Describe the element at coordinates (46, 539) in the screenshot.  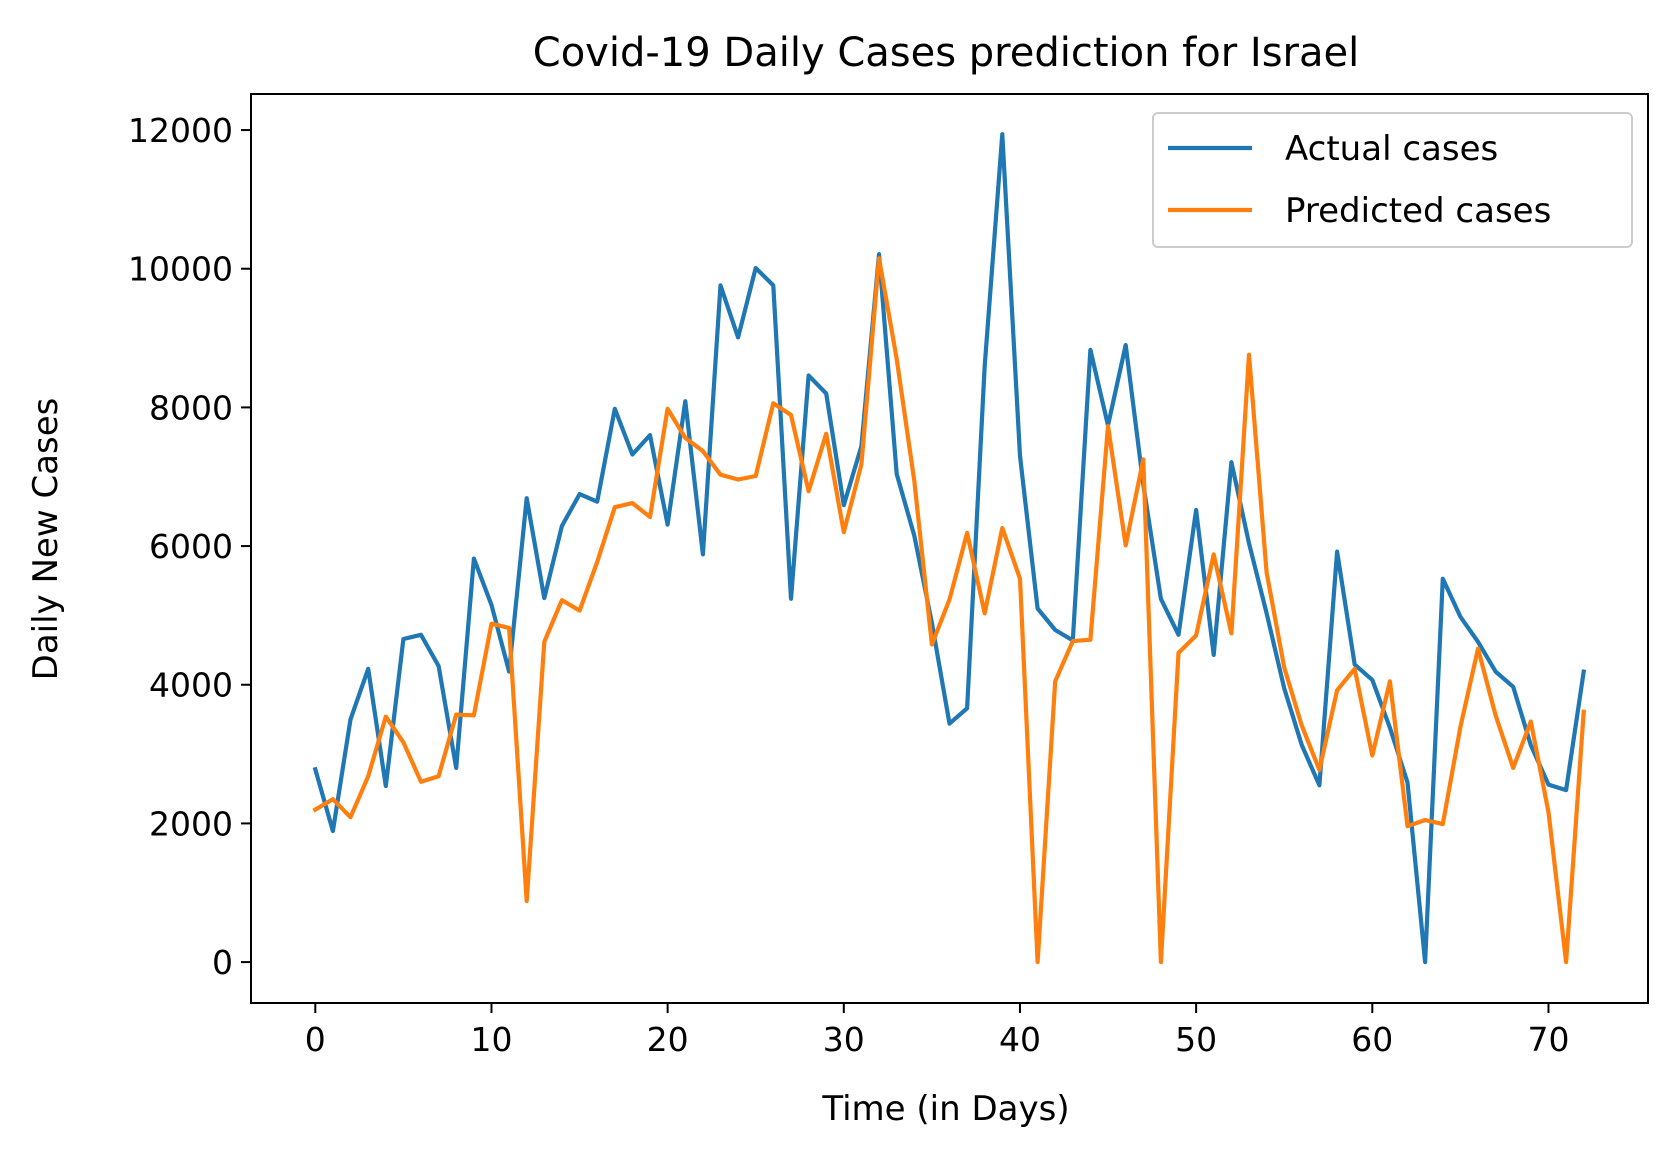
I see `y-axis-title: Daily New Cases` at that location.